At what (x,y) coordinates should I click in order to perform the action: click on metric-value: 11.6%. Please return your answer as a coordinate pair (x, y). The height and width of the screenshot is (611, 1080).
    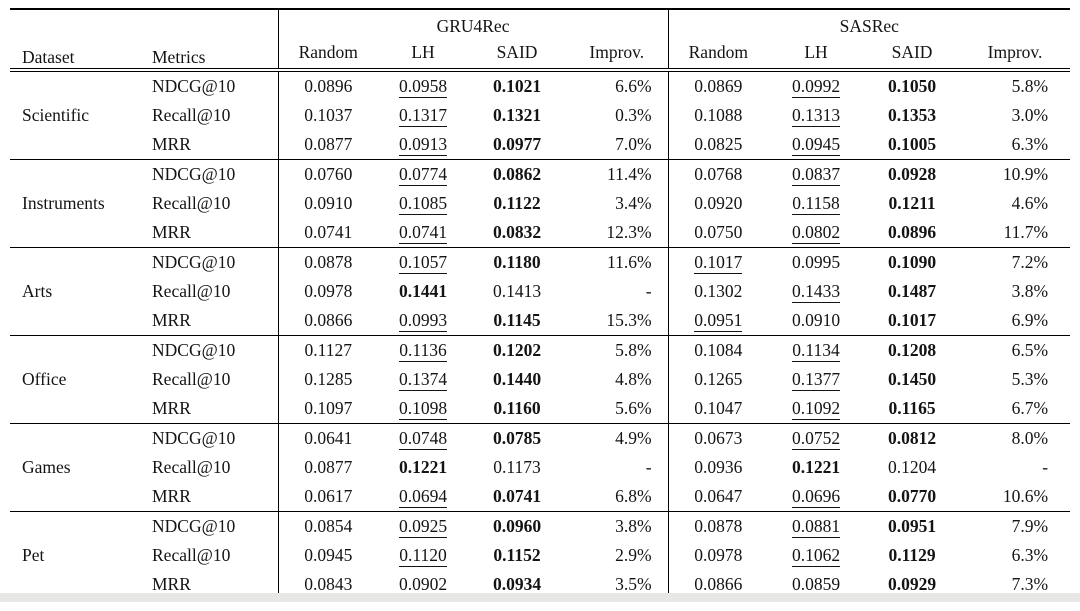
    Looking at the image, I should click on (629, 262).